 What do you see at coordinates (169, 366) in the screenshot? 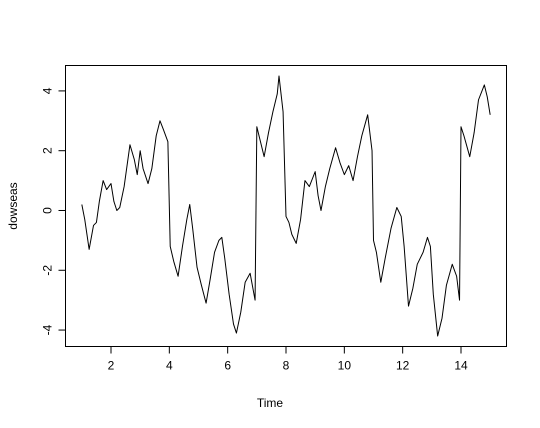
I see `x-tick-label: 4` at bounding box center [169, 366].